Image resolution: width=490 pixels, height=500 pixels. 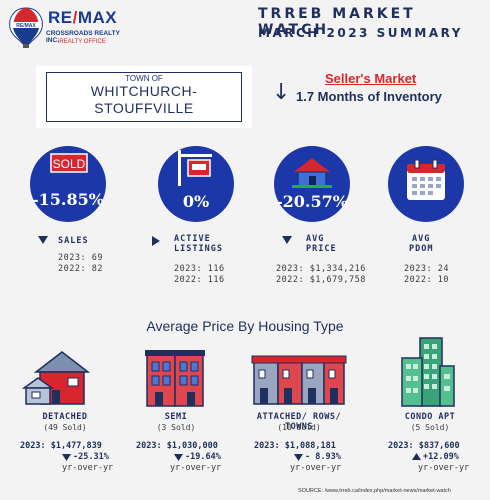 What do you see at coordinates (245, 326) in the screenshot?
I see `section-heading: Average Price By Housing Type` at bounding box center [245, 326].